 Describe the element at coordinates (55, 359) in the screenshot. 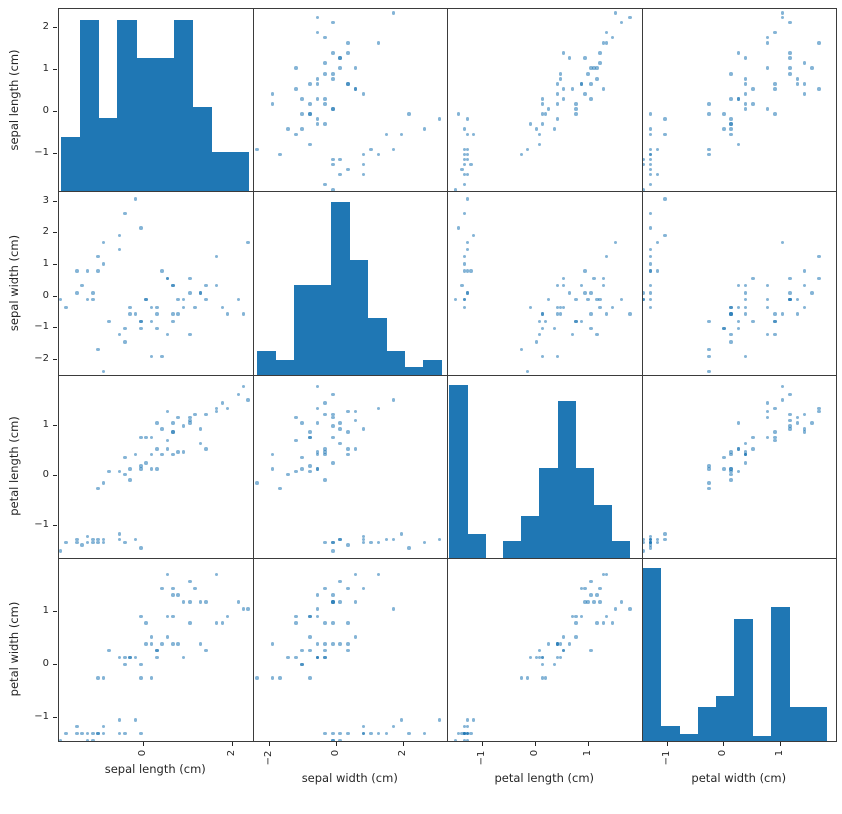

I see `tick-mark` at that location.